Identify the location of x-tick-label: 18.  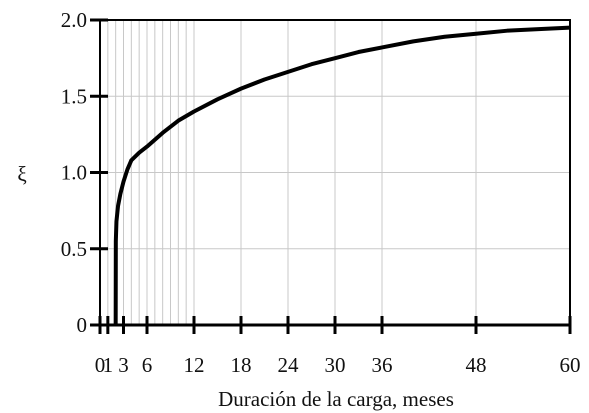
(241, 365).